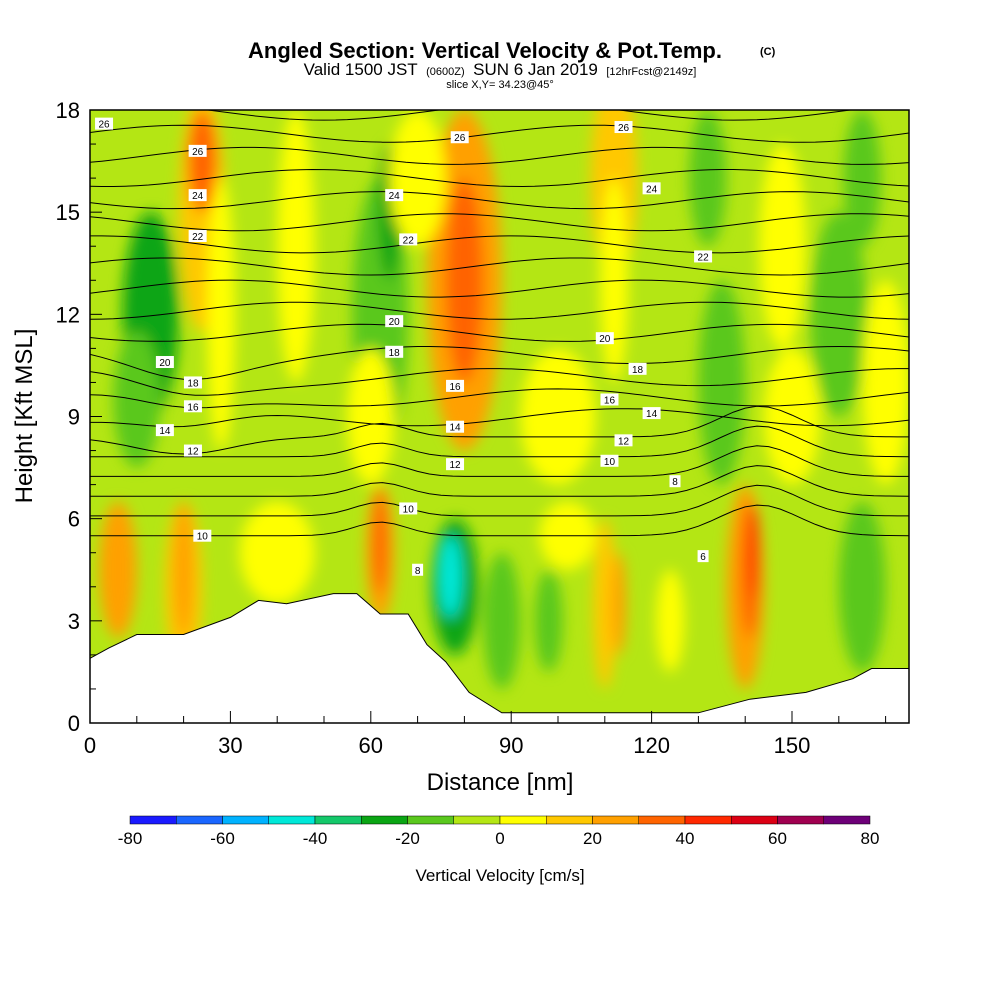 This screenshot has width=1000, height=1000. Describe the element at coordinates (870, 838) in the screenshot. I see `colorbar-tick-label: 80` at that location.